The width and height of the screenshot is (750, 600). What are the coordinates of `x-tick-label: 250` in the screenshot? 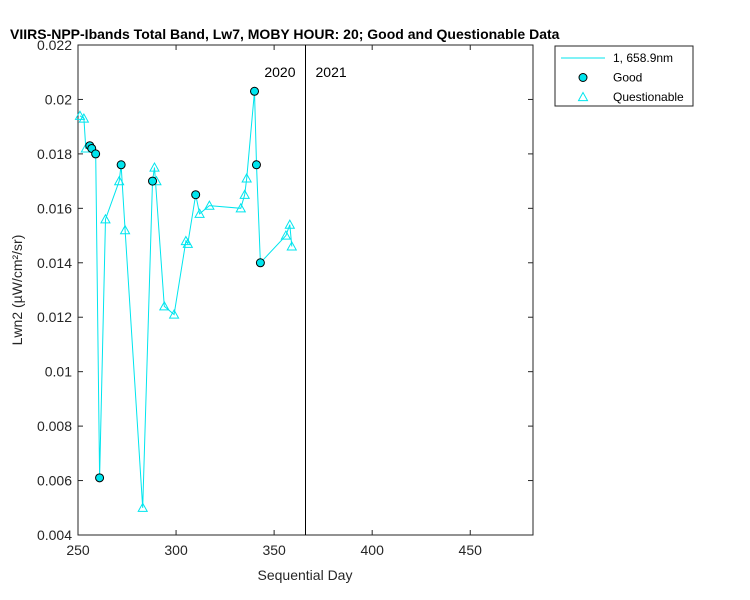 It's located at (78, 550).